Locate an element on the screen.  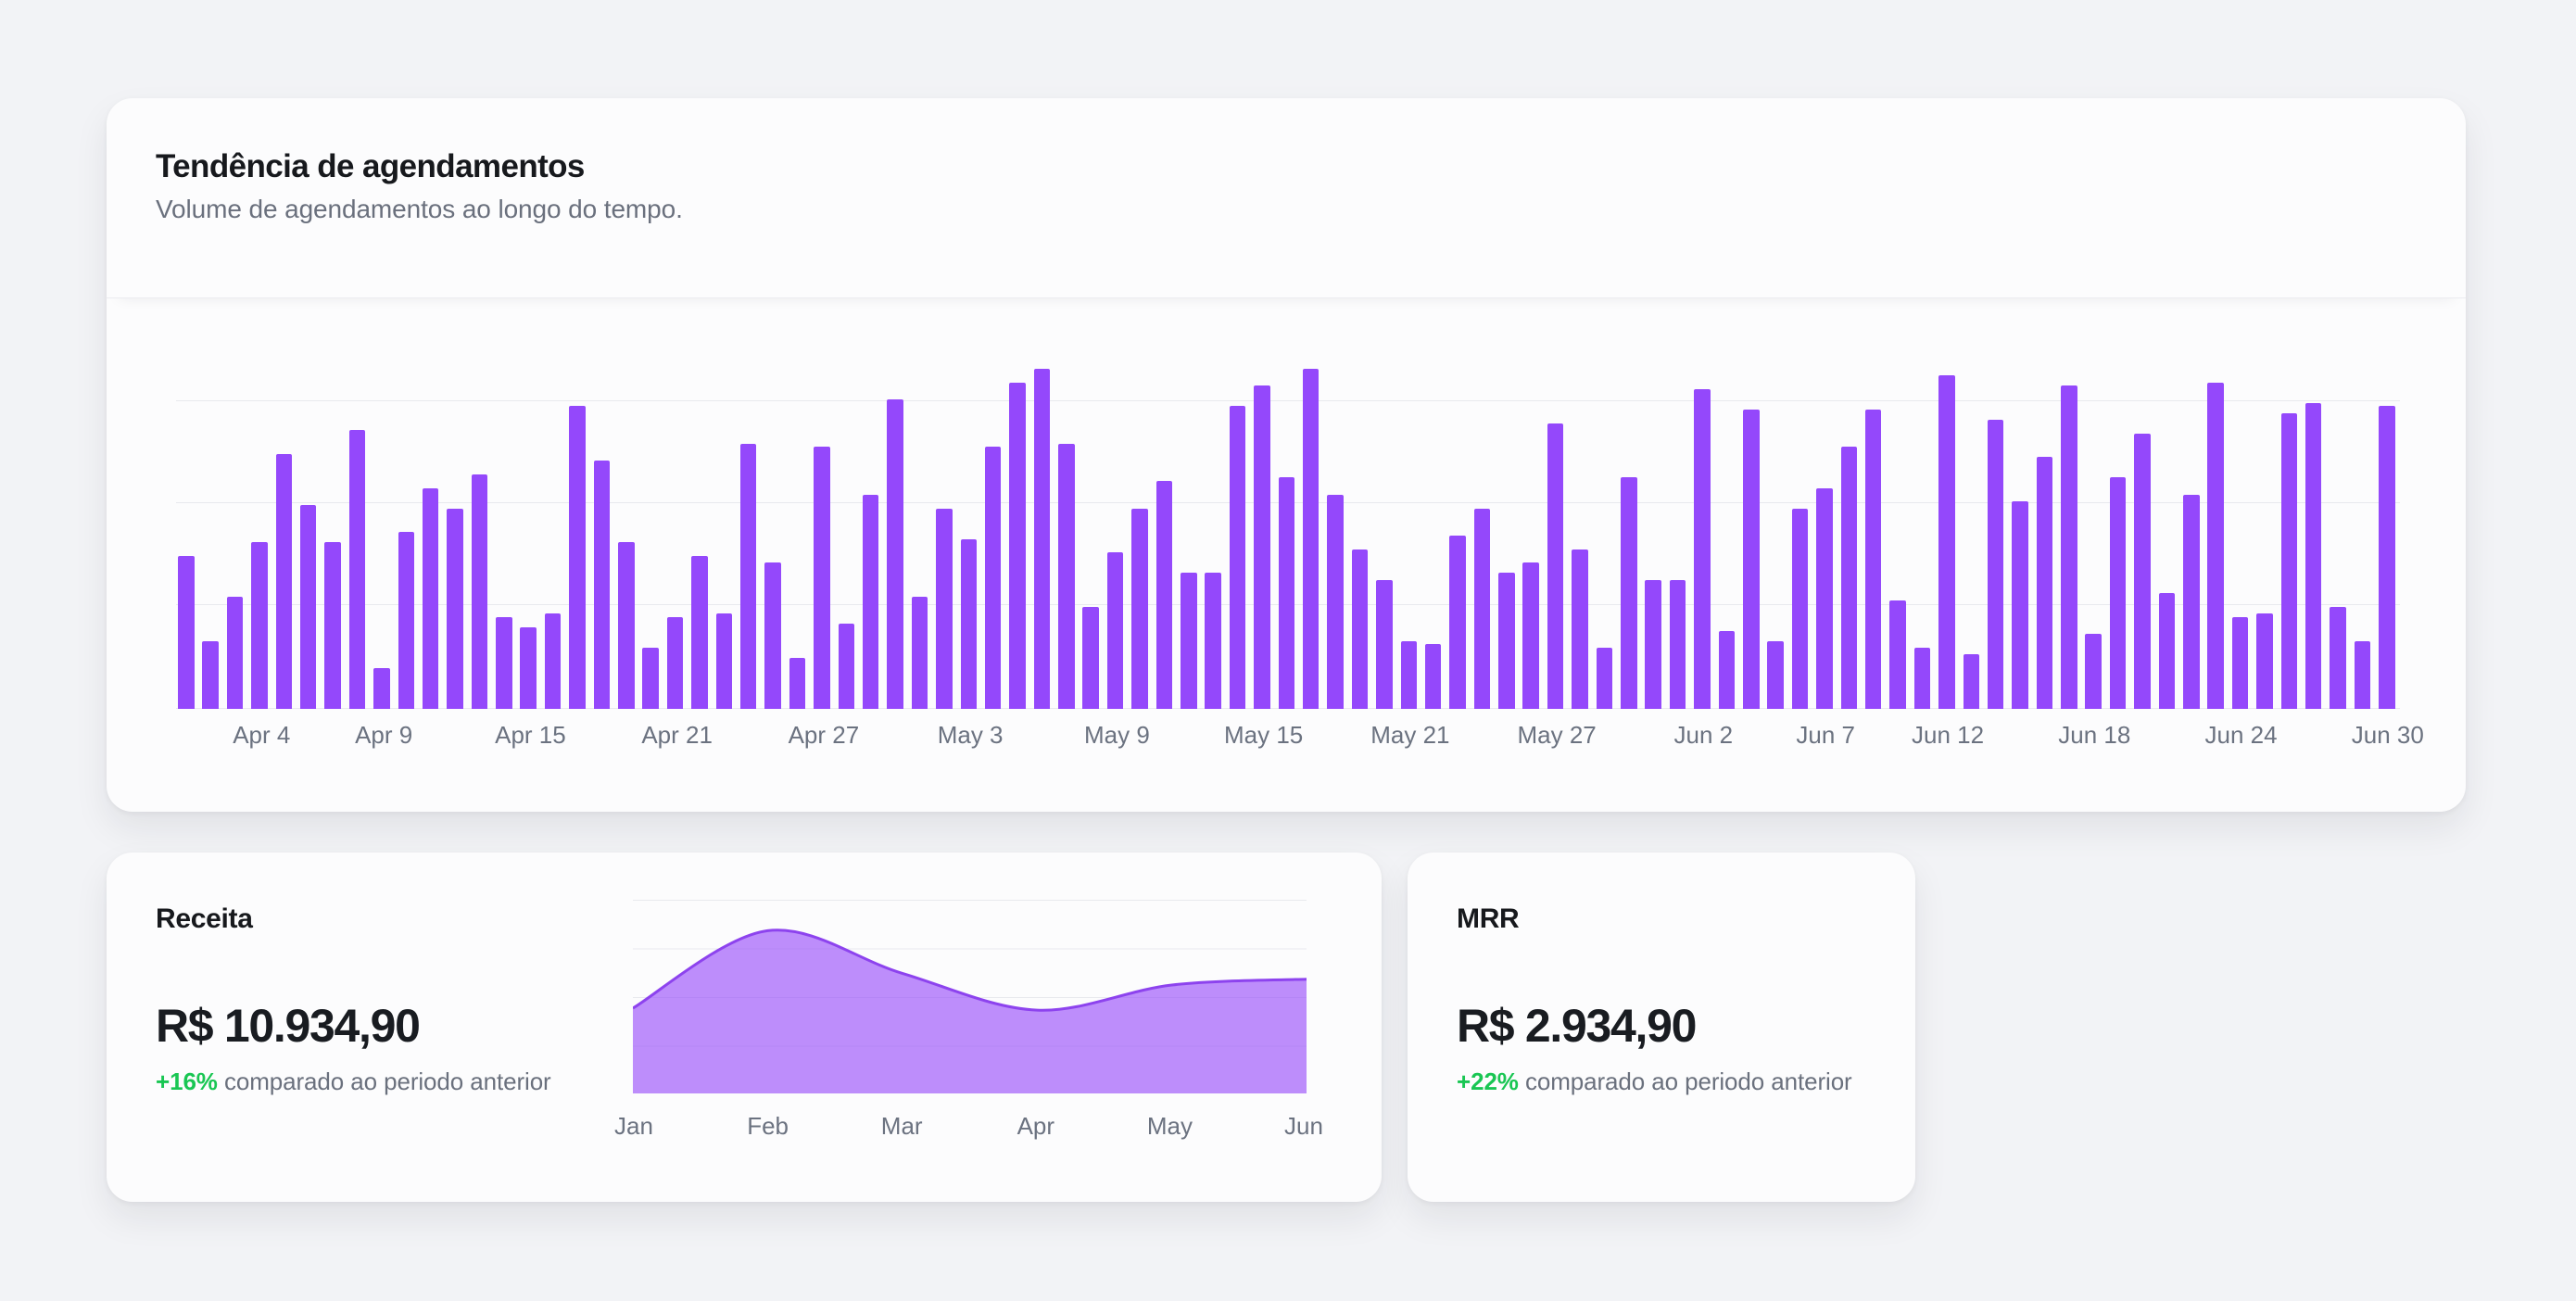
revenue-area-chart: Jan Feb Mar Apr May Jun is located at coordinates (969, 1020).